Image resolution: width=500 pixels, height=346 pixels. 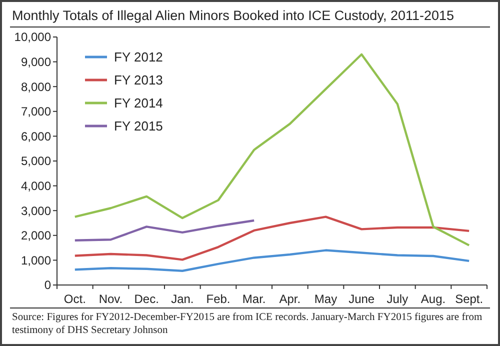 What do you see at coordinates (248, 324) in the screenshot?
I see `source-note: Source: Figures for FY2012-December-FY2015 are from ICE records. January-March FY2015 figures are from testimony of DHS Secretary Johnson` at bounding box center [248, 324].